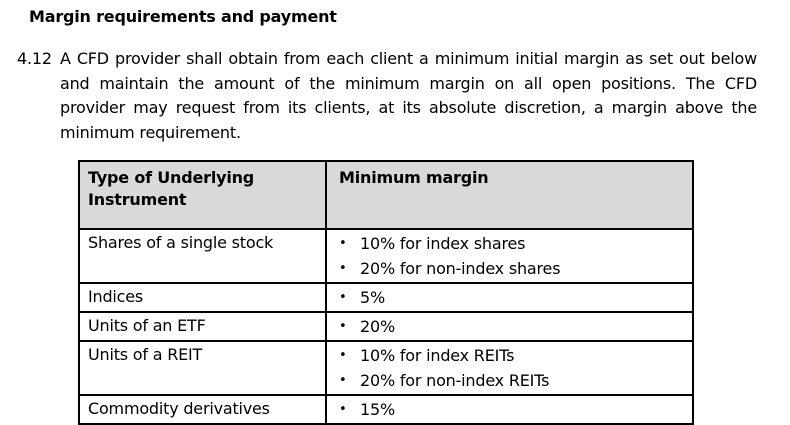 This screenshot has width=790, height=425. What do you see at coordinates (202, 368) in the screenshot?
I see `instrument-cell: Units of a REIT` at bounding box center [202, 368].